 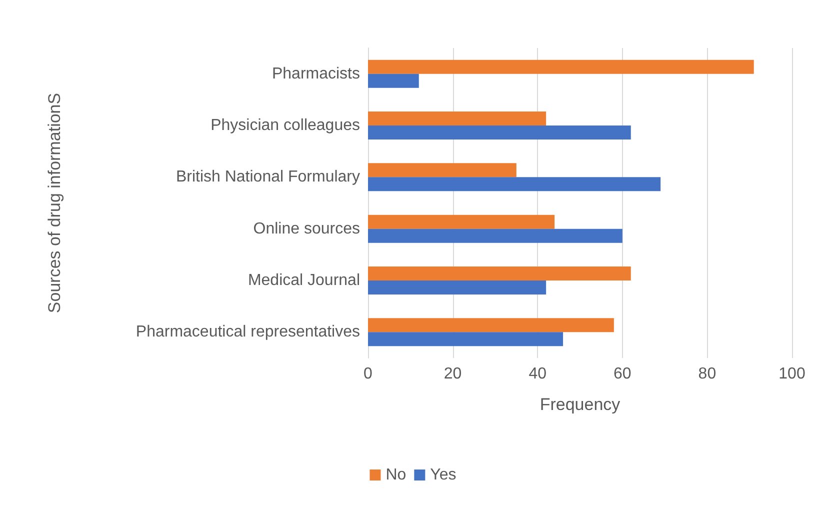 I want to click on x-tick-label: 60, so click(x=623, y=374).